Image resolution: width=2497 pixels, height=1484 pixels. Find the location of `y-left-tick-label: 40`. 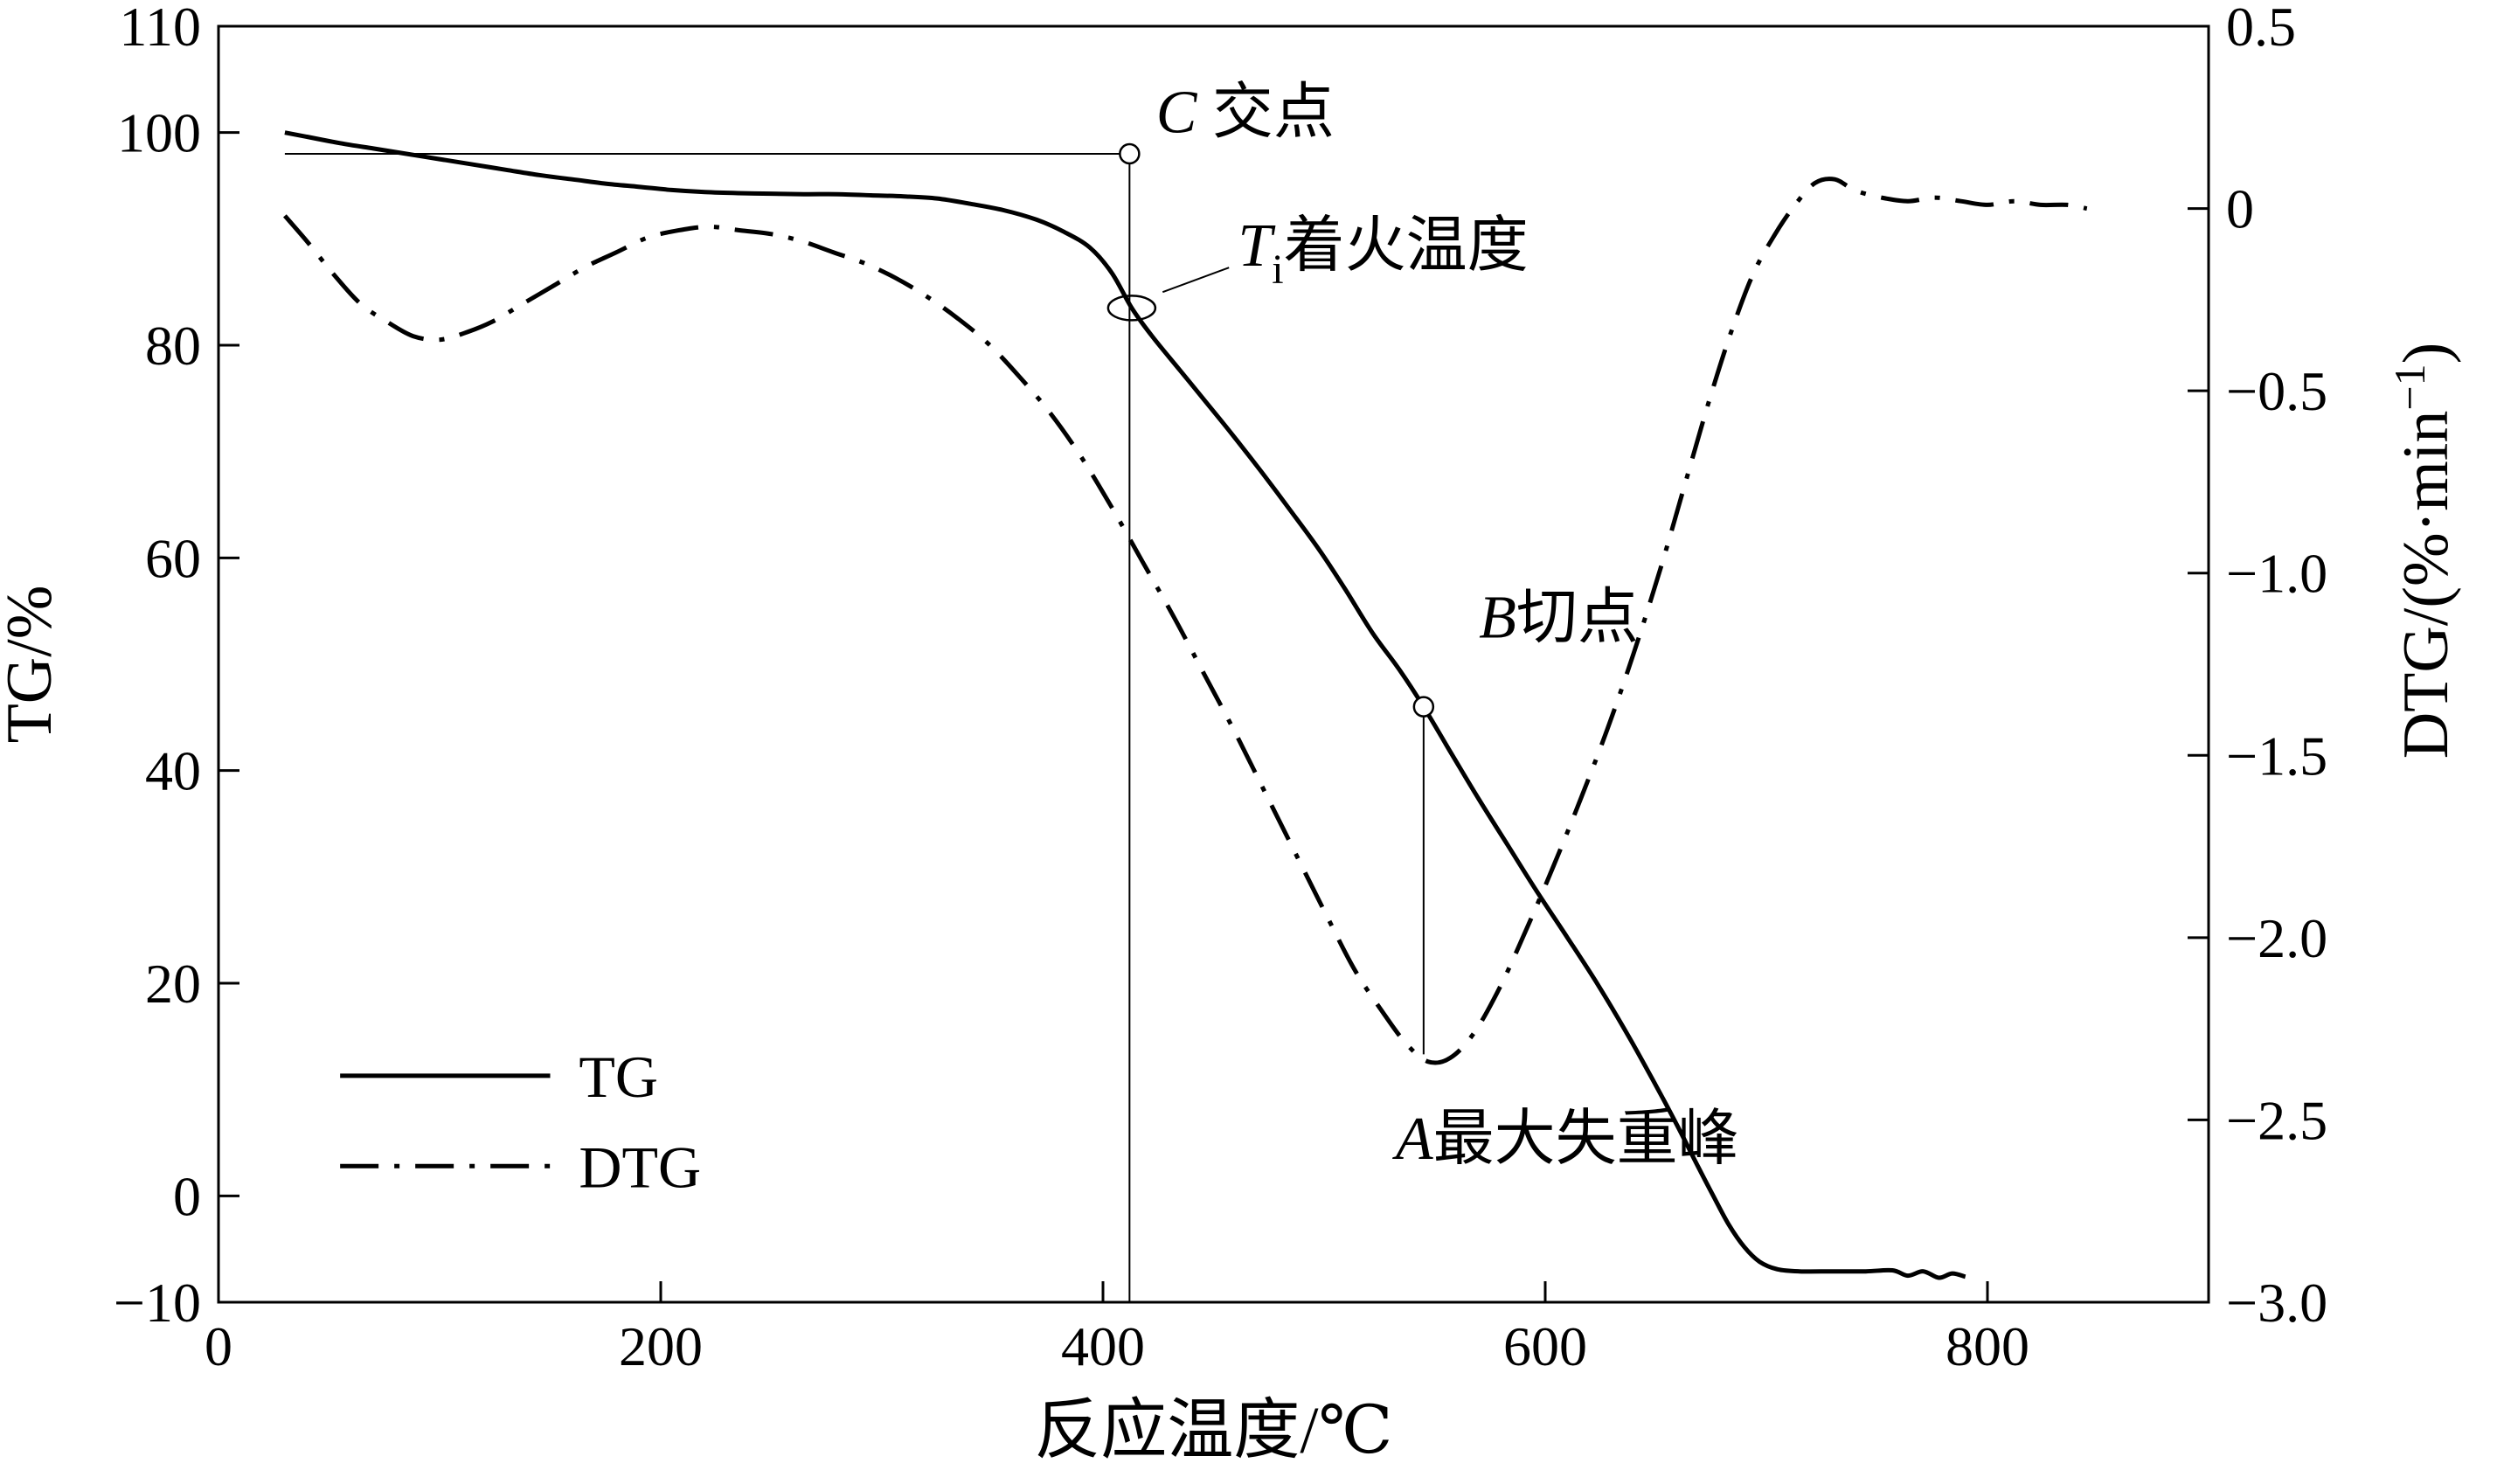

y-left-tick-label: 40 is located at coordinates (173, 771).